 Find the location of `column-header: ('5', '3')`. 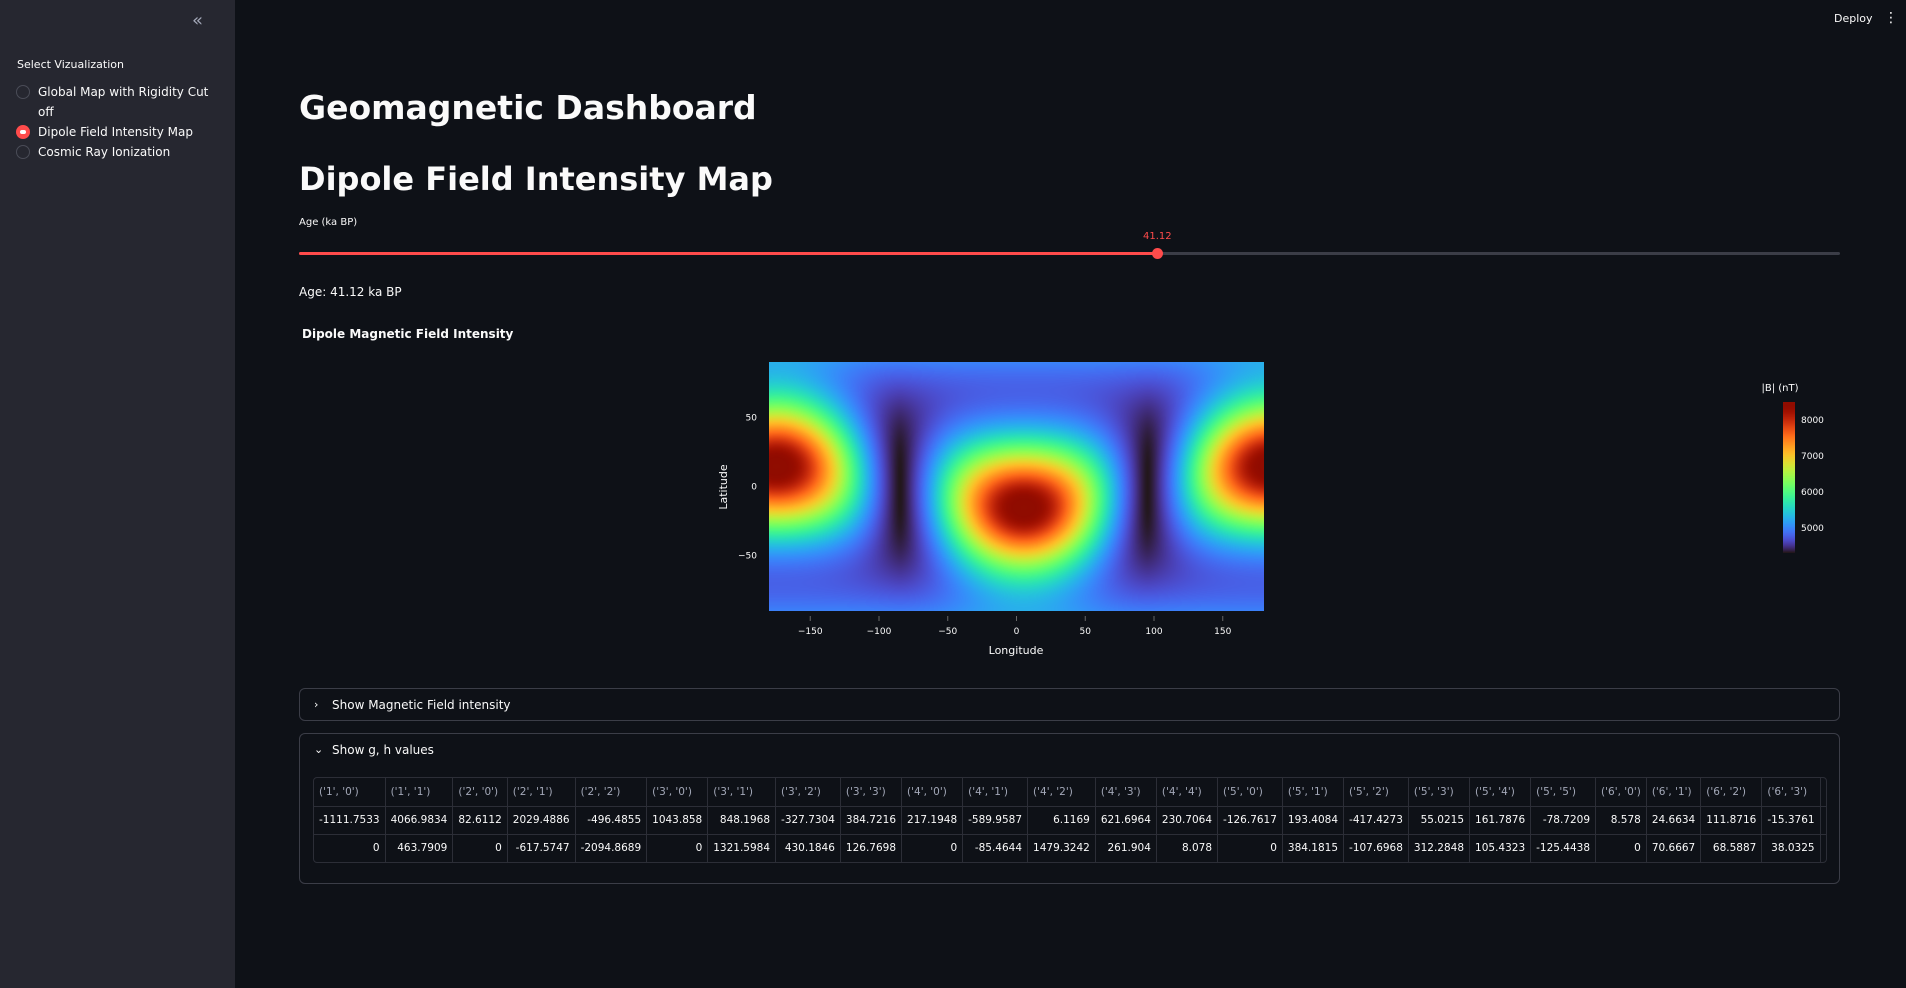

column-header: ('5', '3') is located at coordinates (1439, 792).